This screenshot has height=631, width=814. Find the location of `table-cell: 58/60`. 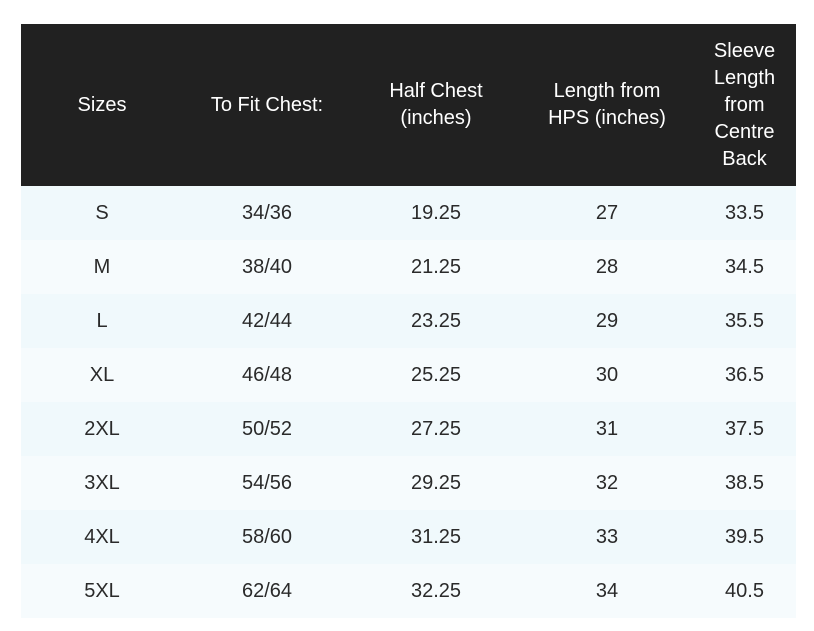

table-cell: 58/60 is located at coordinates (267, 536).